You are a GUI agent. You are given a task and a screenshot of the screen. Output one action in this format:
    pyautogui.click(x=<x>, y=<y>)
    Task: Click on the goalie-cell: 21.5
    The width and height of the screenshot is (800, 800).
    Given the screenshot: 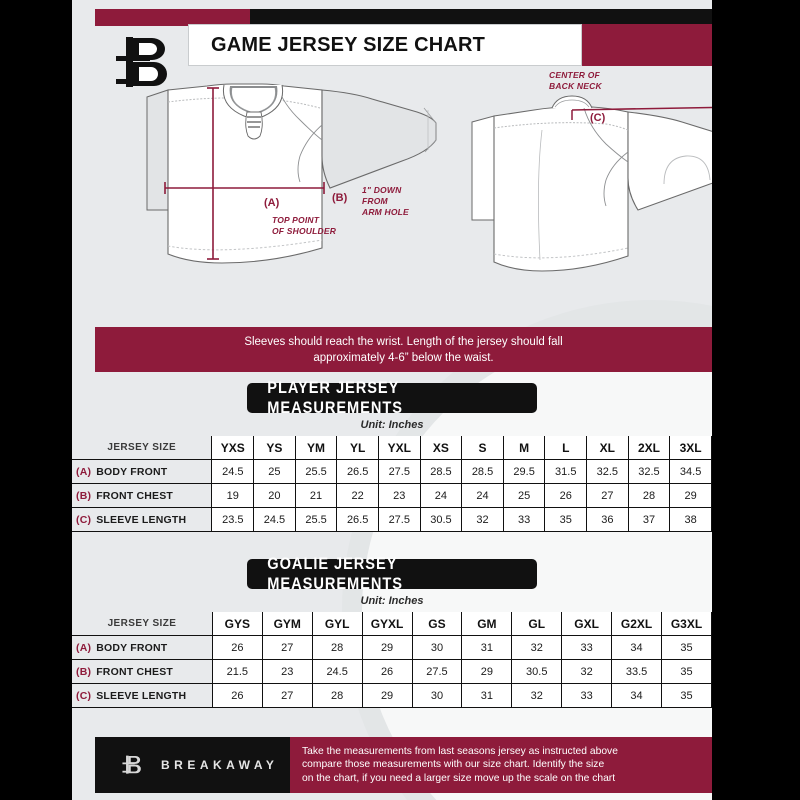 What is the action you would take?
    pyautogui.click(x=237, y=671)
    